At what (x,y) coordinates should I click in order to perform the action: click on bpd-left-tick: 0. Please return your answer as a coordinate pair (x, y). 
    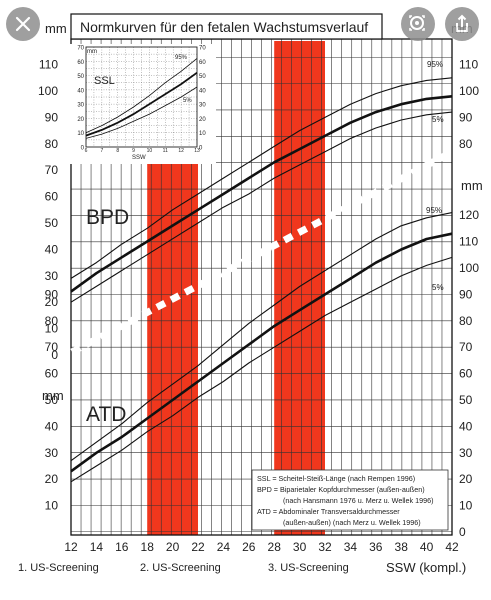
    Looking at the image, I should click on (54, 355).